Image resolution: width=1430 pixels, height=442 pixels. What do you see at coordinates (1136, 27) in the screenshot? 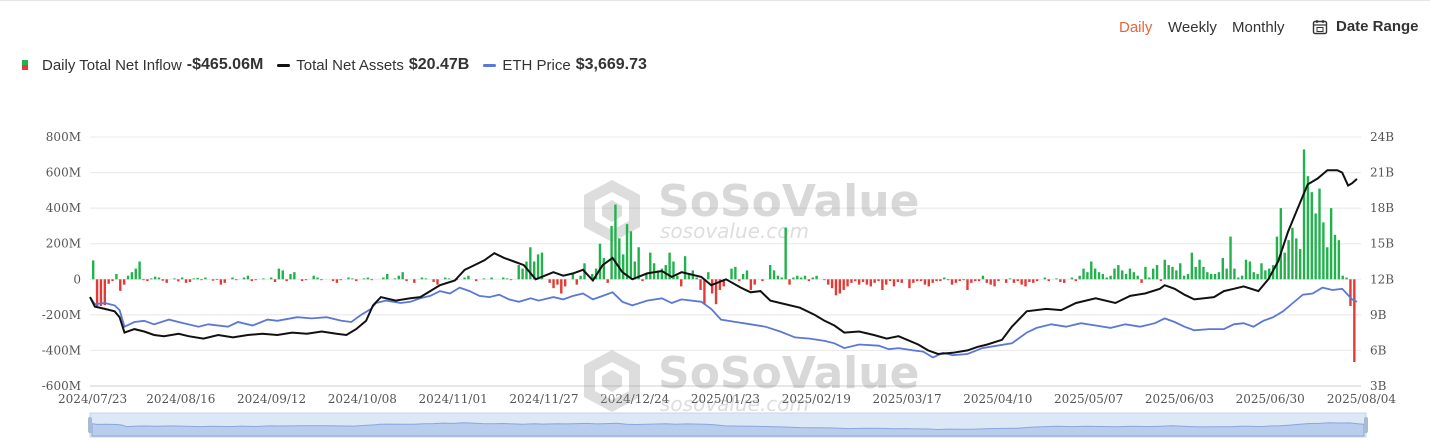
I see `period-daily-button: Daily` at bounding box center [1136, 27].